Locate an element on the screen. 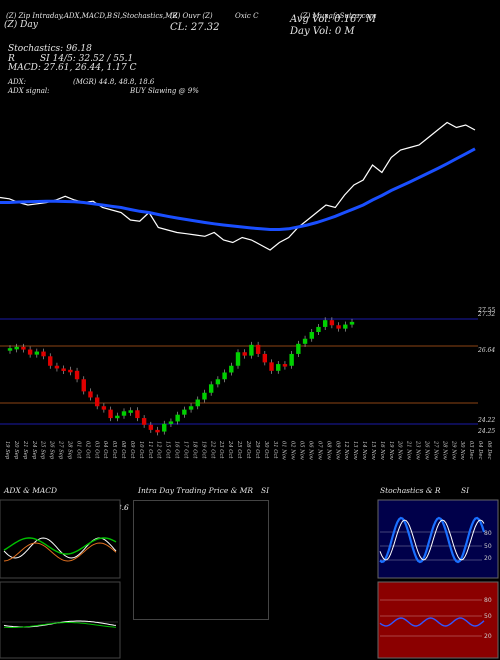 The image size is (500, 660). adx-label: ADX: is located at coordinates (17, 82).